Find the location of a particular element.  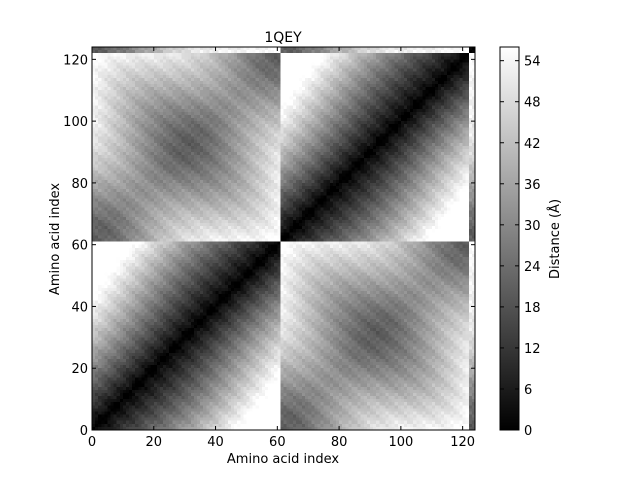

colorbar-tick-label: 54 is located at coordinates (532, 62).